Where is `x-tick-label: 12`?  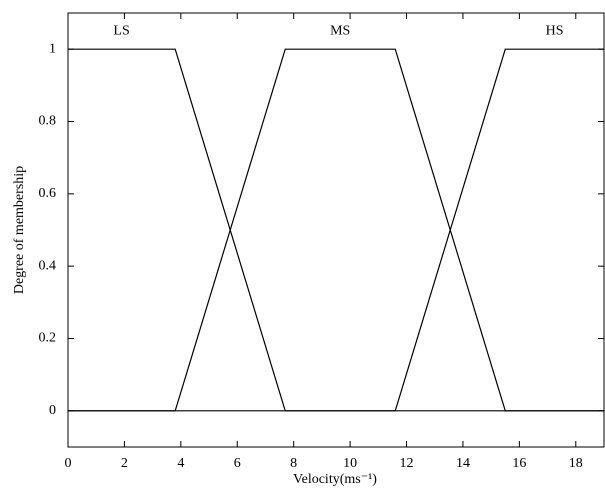 x-tick-label: 12 is located at coordinates (407, 463).